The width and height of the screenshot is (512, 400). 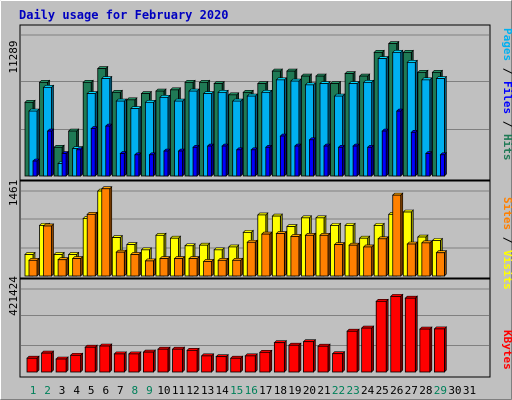 What do you see at coordinates (239, 163) in the screenshot?
I see `bar-pages-15-front` at bounding box center [239, 163].